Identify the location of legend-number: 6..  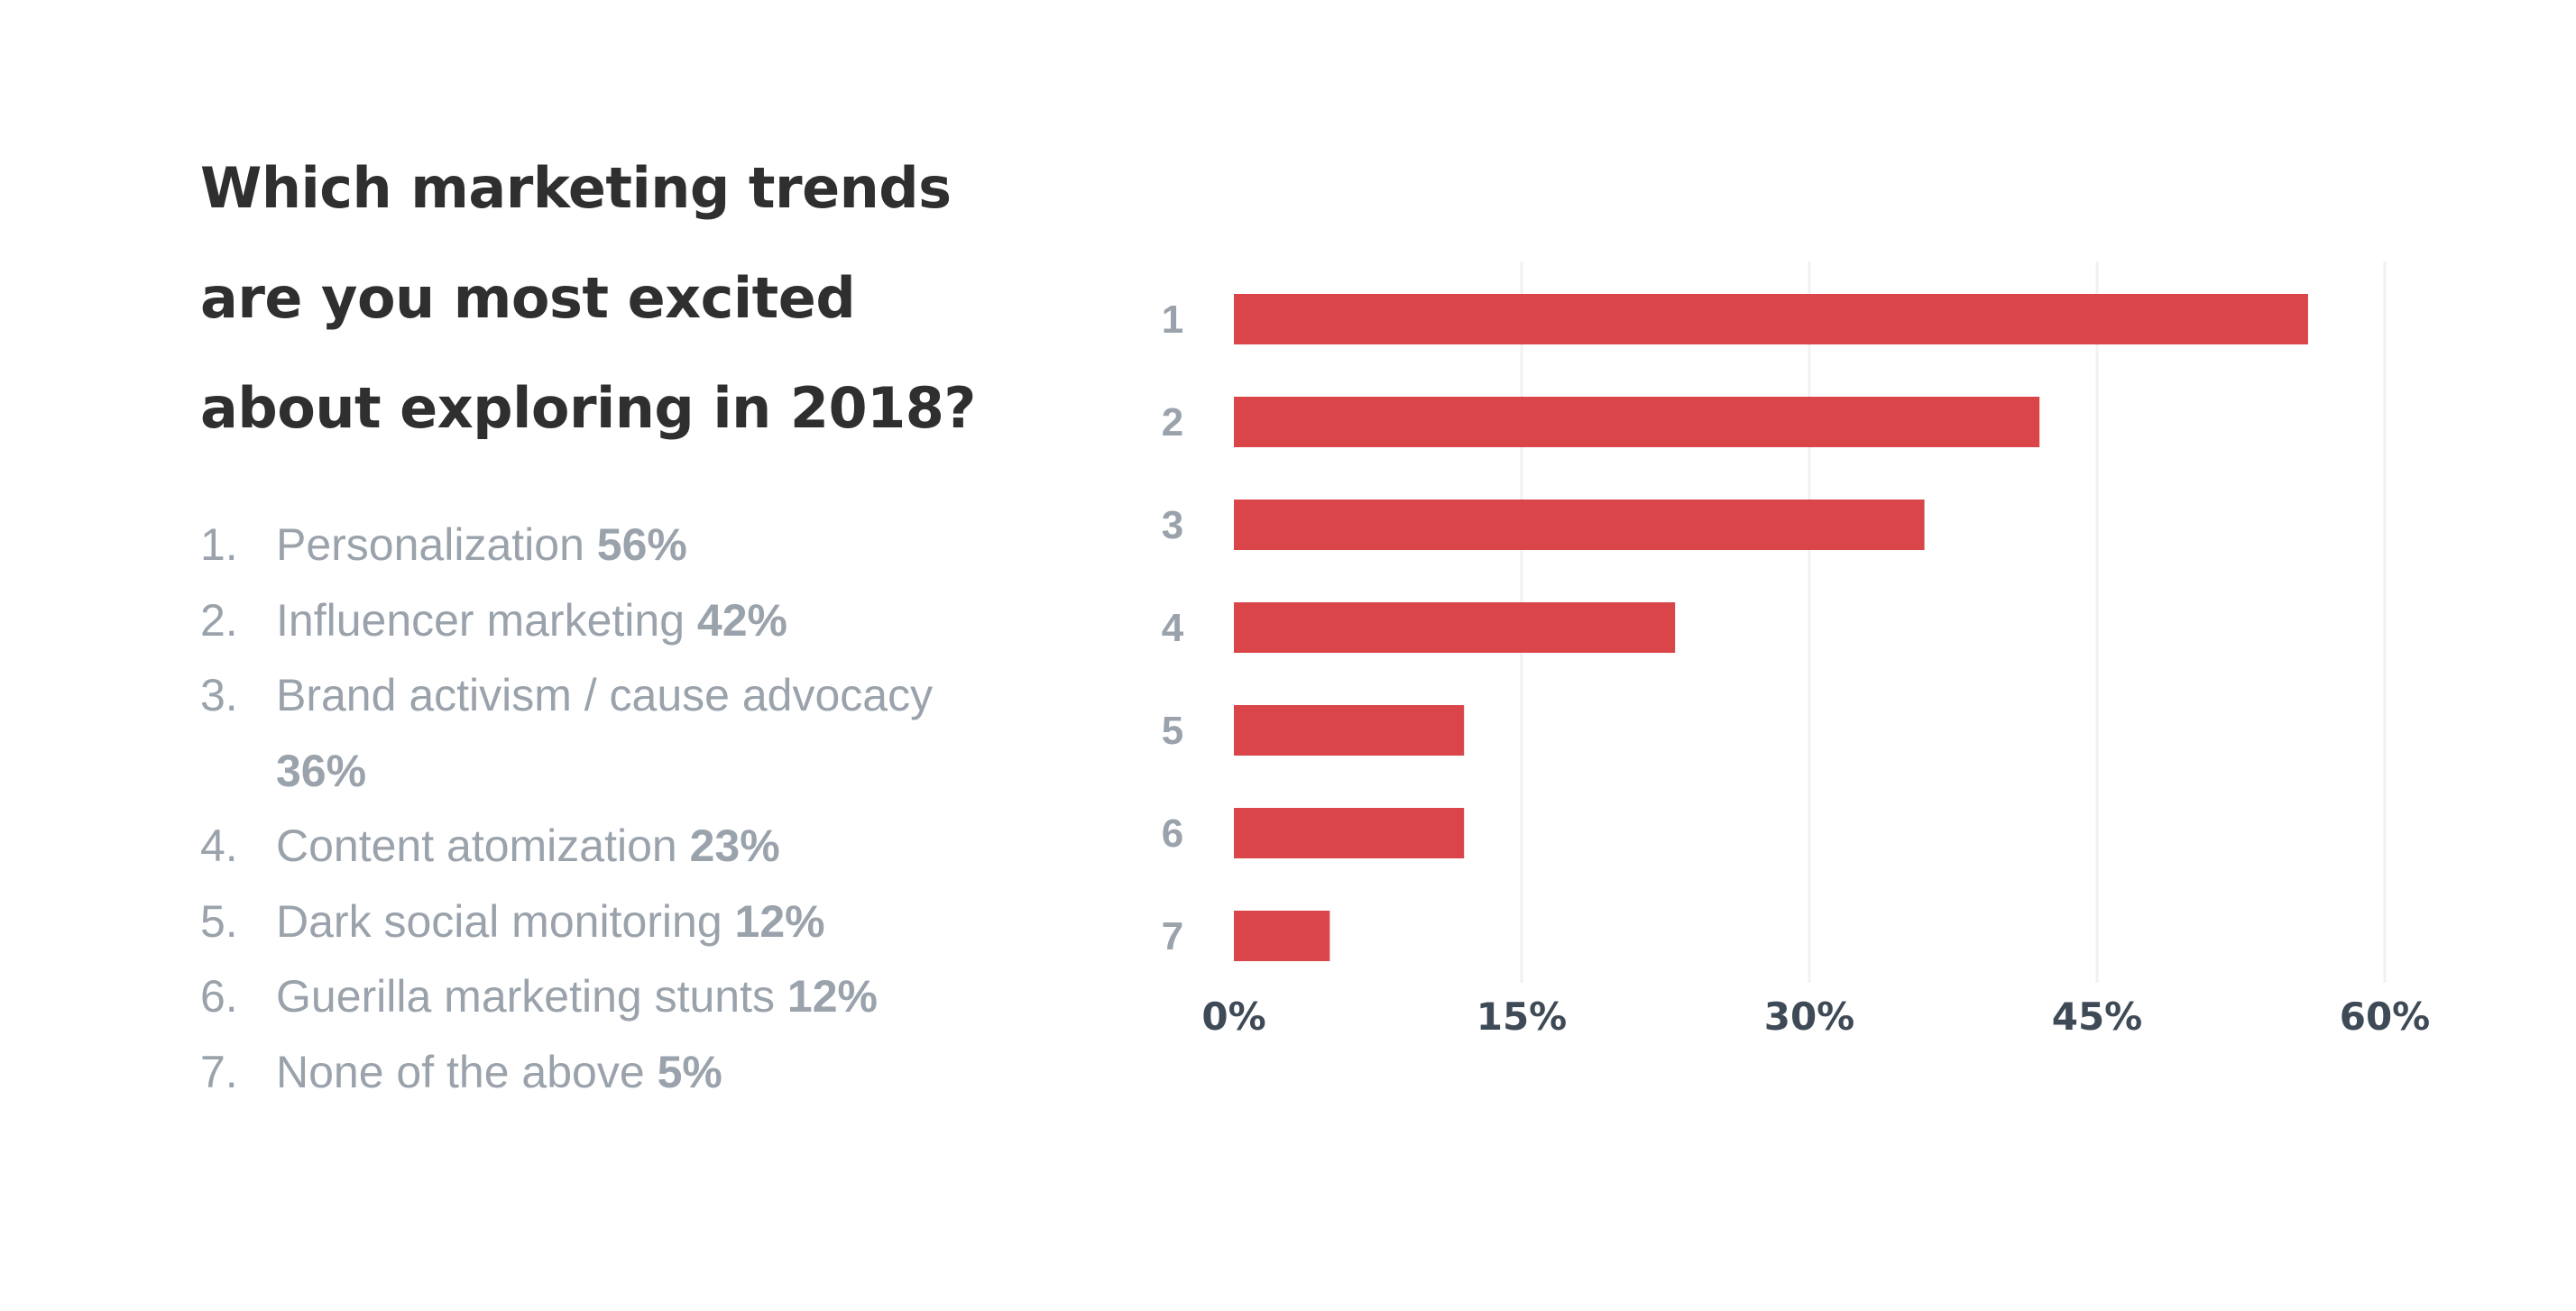
(219, 997).